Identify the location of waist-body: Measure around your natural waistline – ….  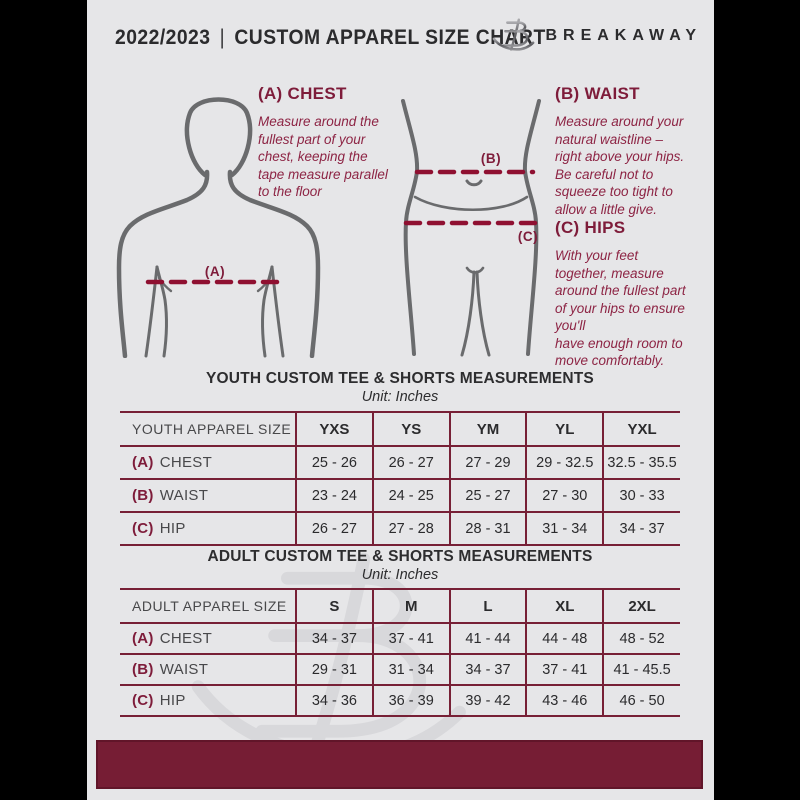
(620, 165).